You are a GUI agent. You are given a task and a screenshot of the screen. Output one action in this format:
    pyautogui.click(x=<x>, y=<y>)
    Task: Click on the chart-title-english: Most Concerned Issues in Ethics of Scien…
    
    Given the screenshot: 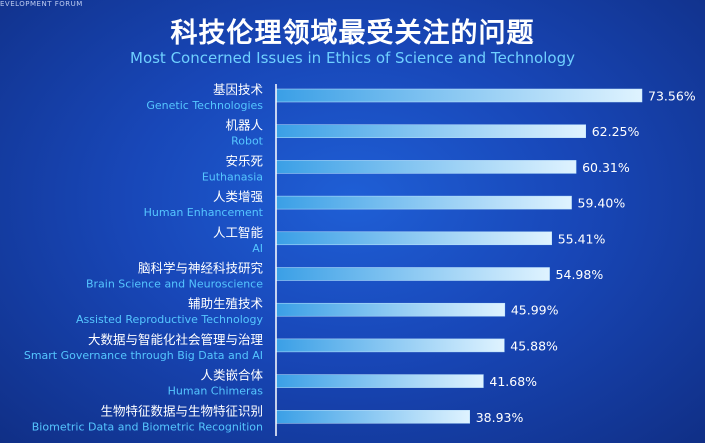 What is the action you would take?
    pyautogui.click(x=352, y=58)
    